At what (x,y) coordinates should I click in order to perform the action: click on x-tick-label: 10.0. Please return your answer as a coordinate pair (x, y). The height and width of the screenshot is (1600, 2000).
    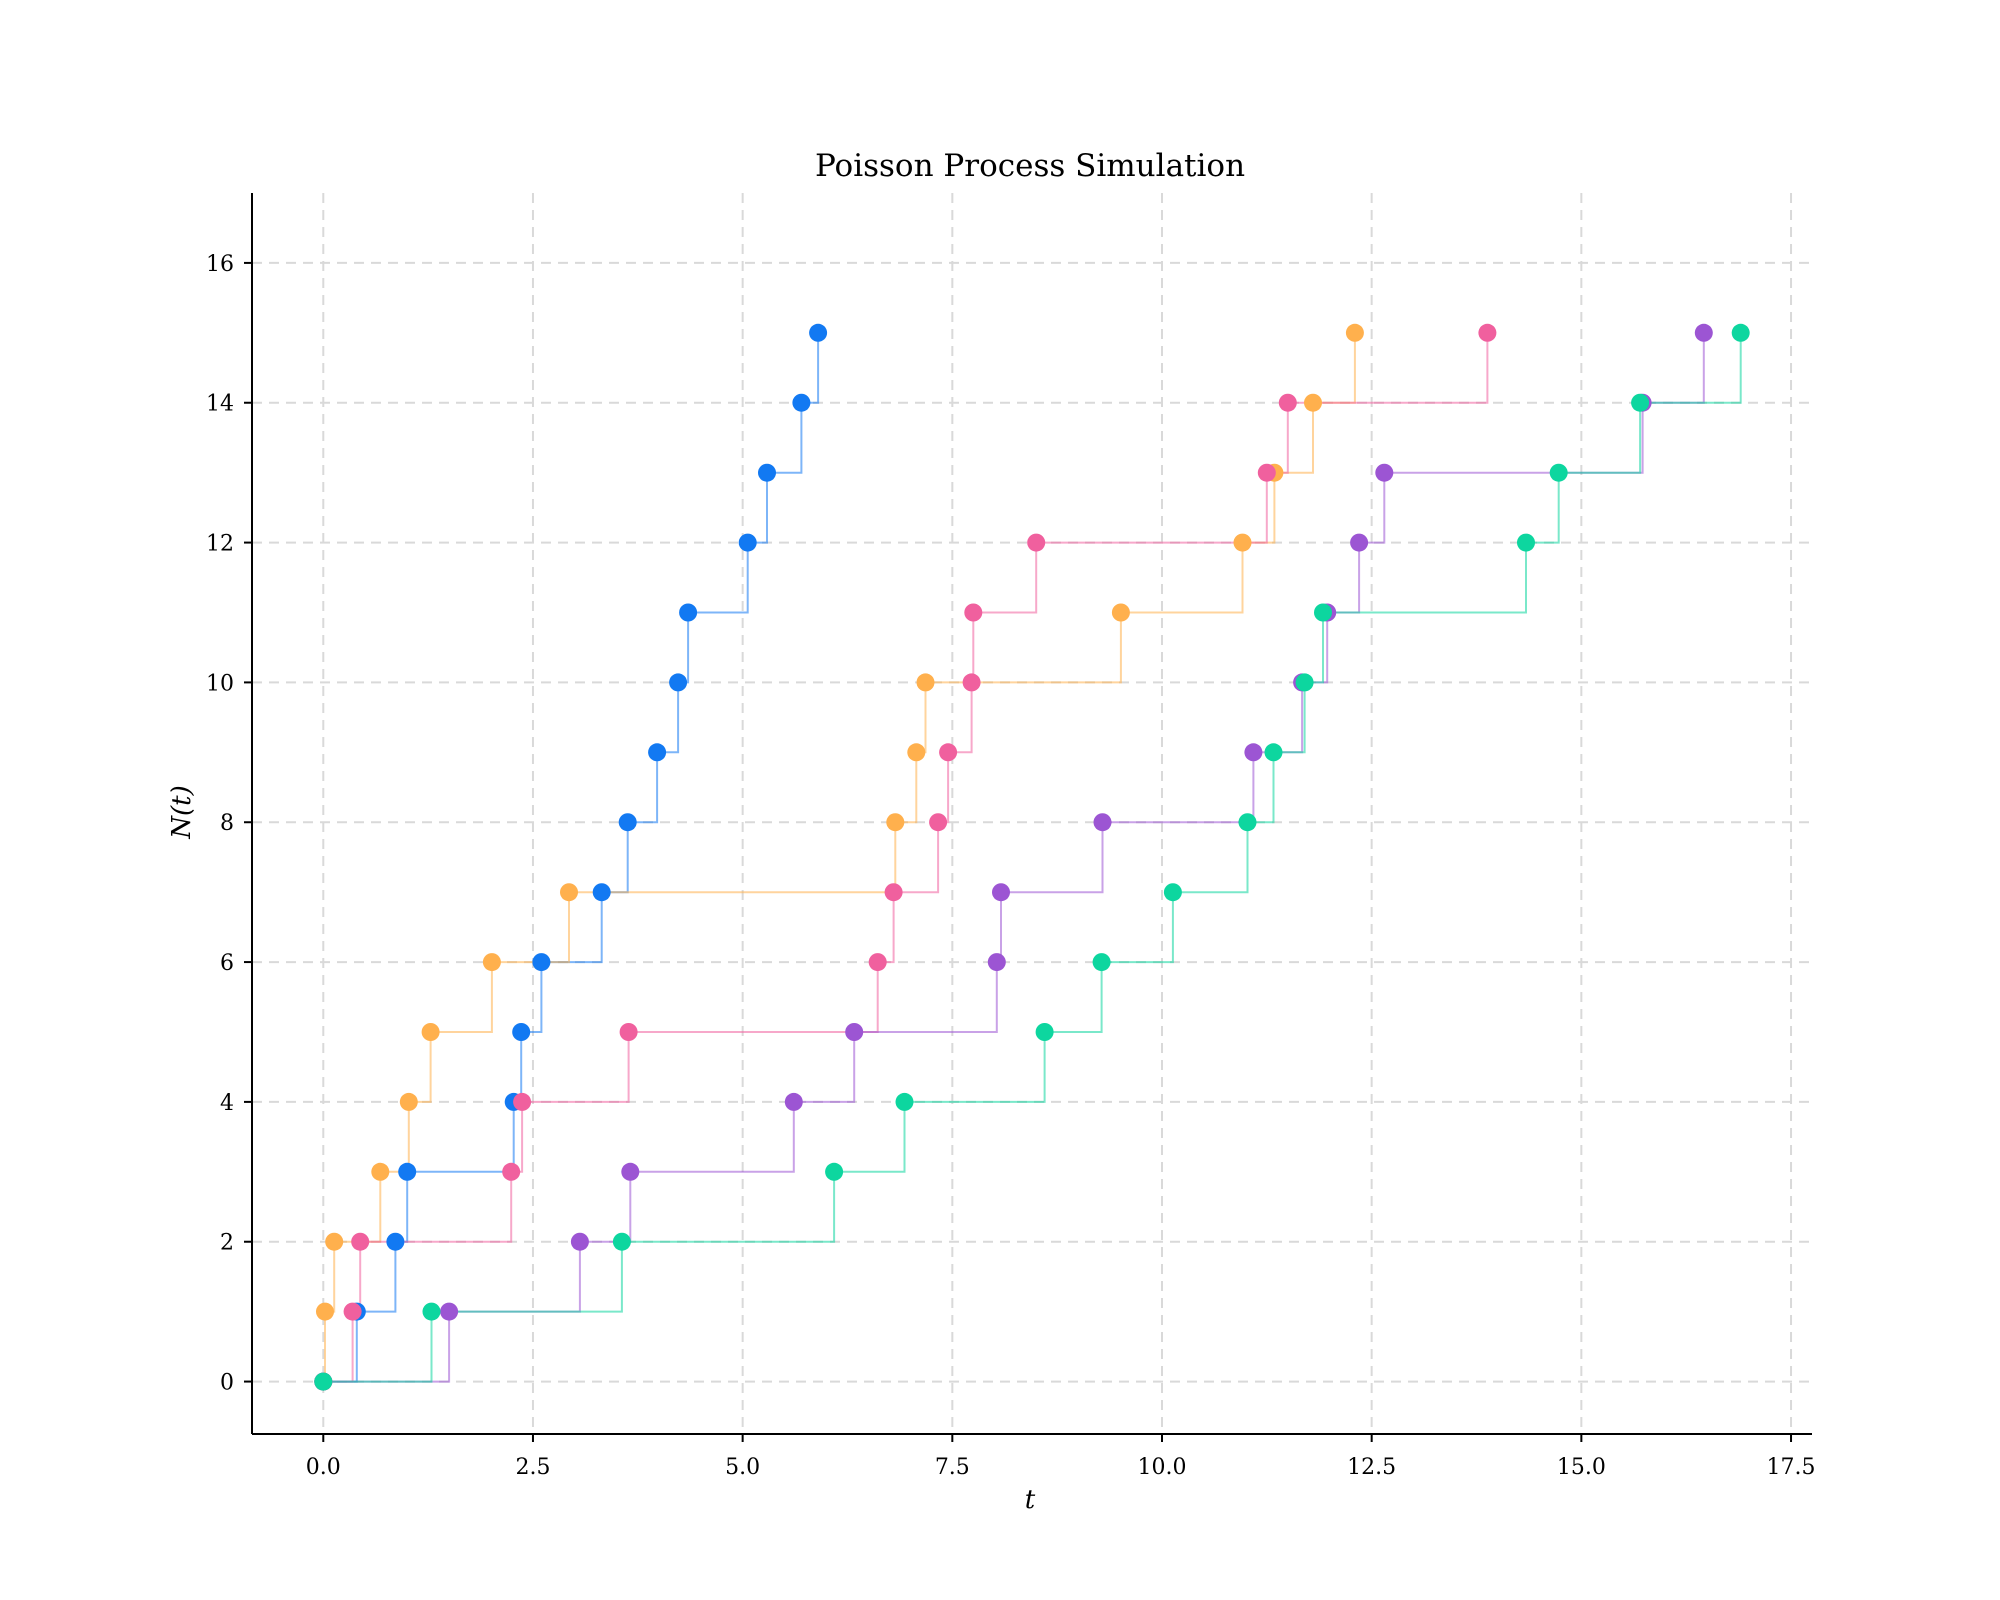
    Looking at the image, I should click on (1162, 1467).